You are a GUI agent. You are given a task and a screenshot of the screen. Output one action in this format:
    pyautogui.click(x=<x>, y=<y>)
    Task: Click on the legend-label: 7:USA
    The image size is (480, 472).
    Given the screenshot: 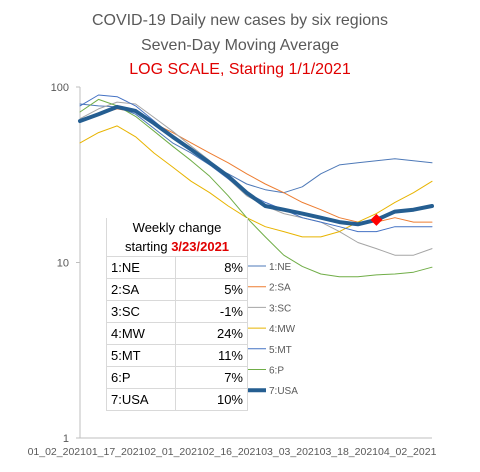 What is the action you would take?
    pyautogui.click(x=283, y=391)
    